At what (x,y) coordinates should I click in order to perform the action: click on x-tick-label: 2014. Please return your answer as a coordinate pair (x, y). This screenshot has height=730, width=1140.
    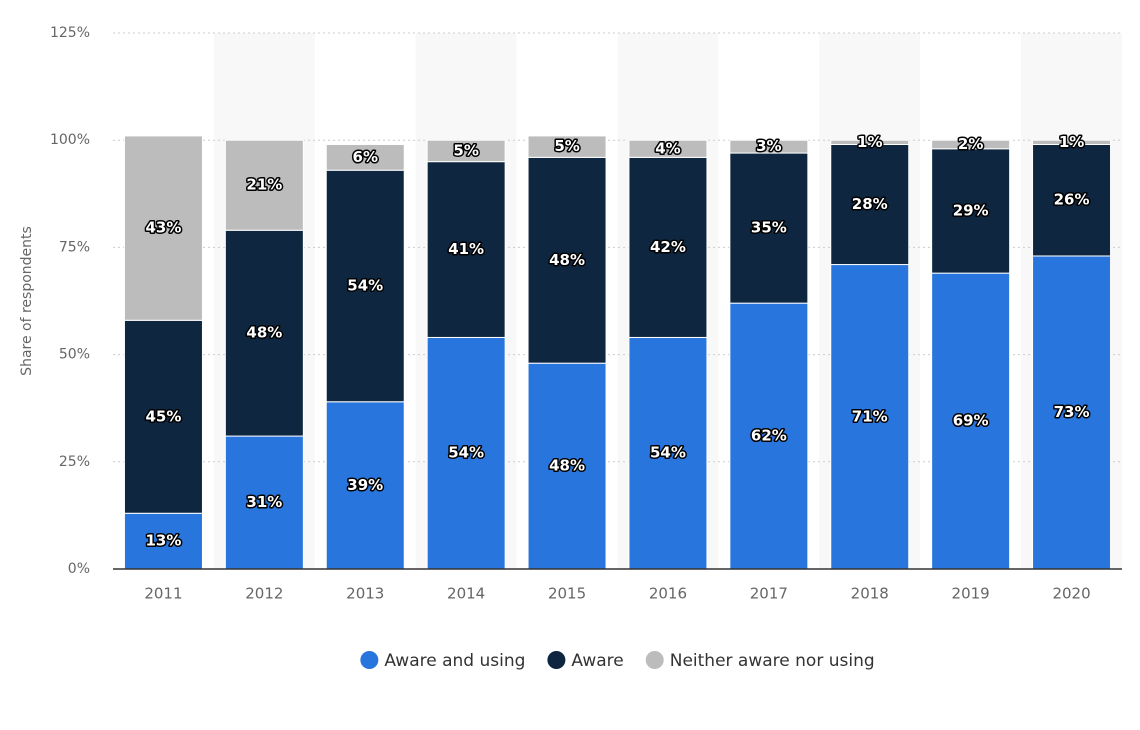
    Looking at the image, I should click on (466, 594).